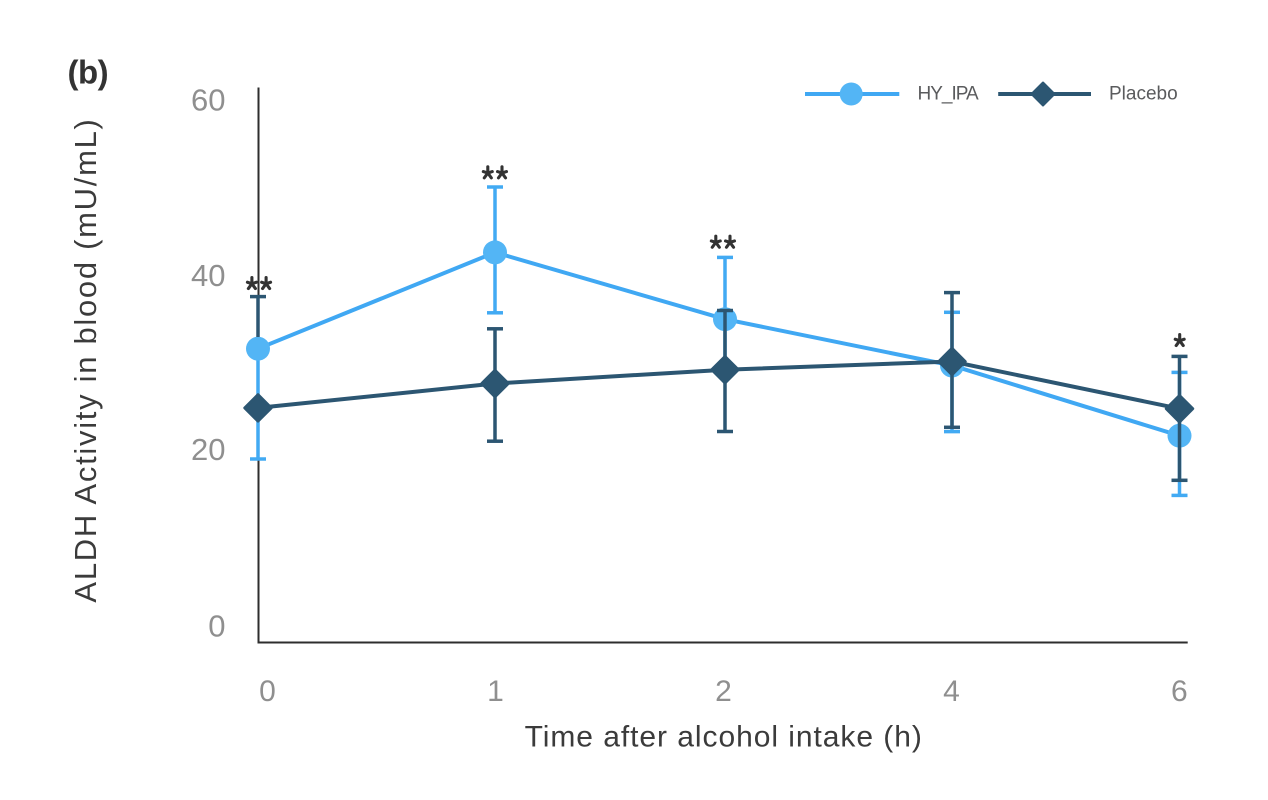 This screenshot has height=800, width=1268. I want to click on svg-text: ALDH Activity in blood (mU/mL), so click(85, 359).